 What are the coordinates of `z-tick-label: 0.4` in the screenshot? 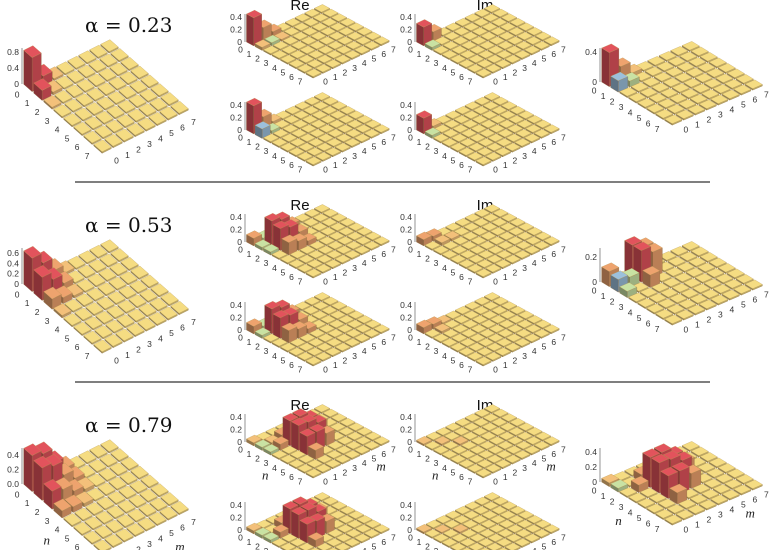 It's located at (236, 417).